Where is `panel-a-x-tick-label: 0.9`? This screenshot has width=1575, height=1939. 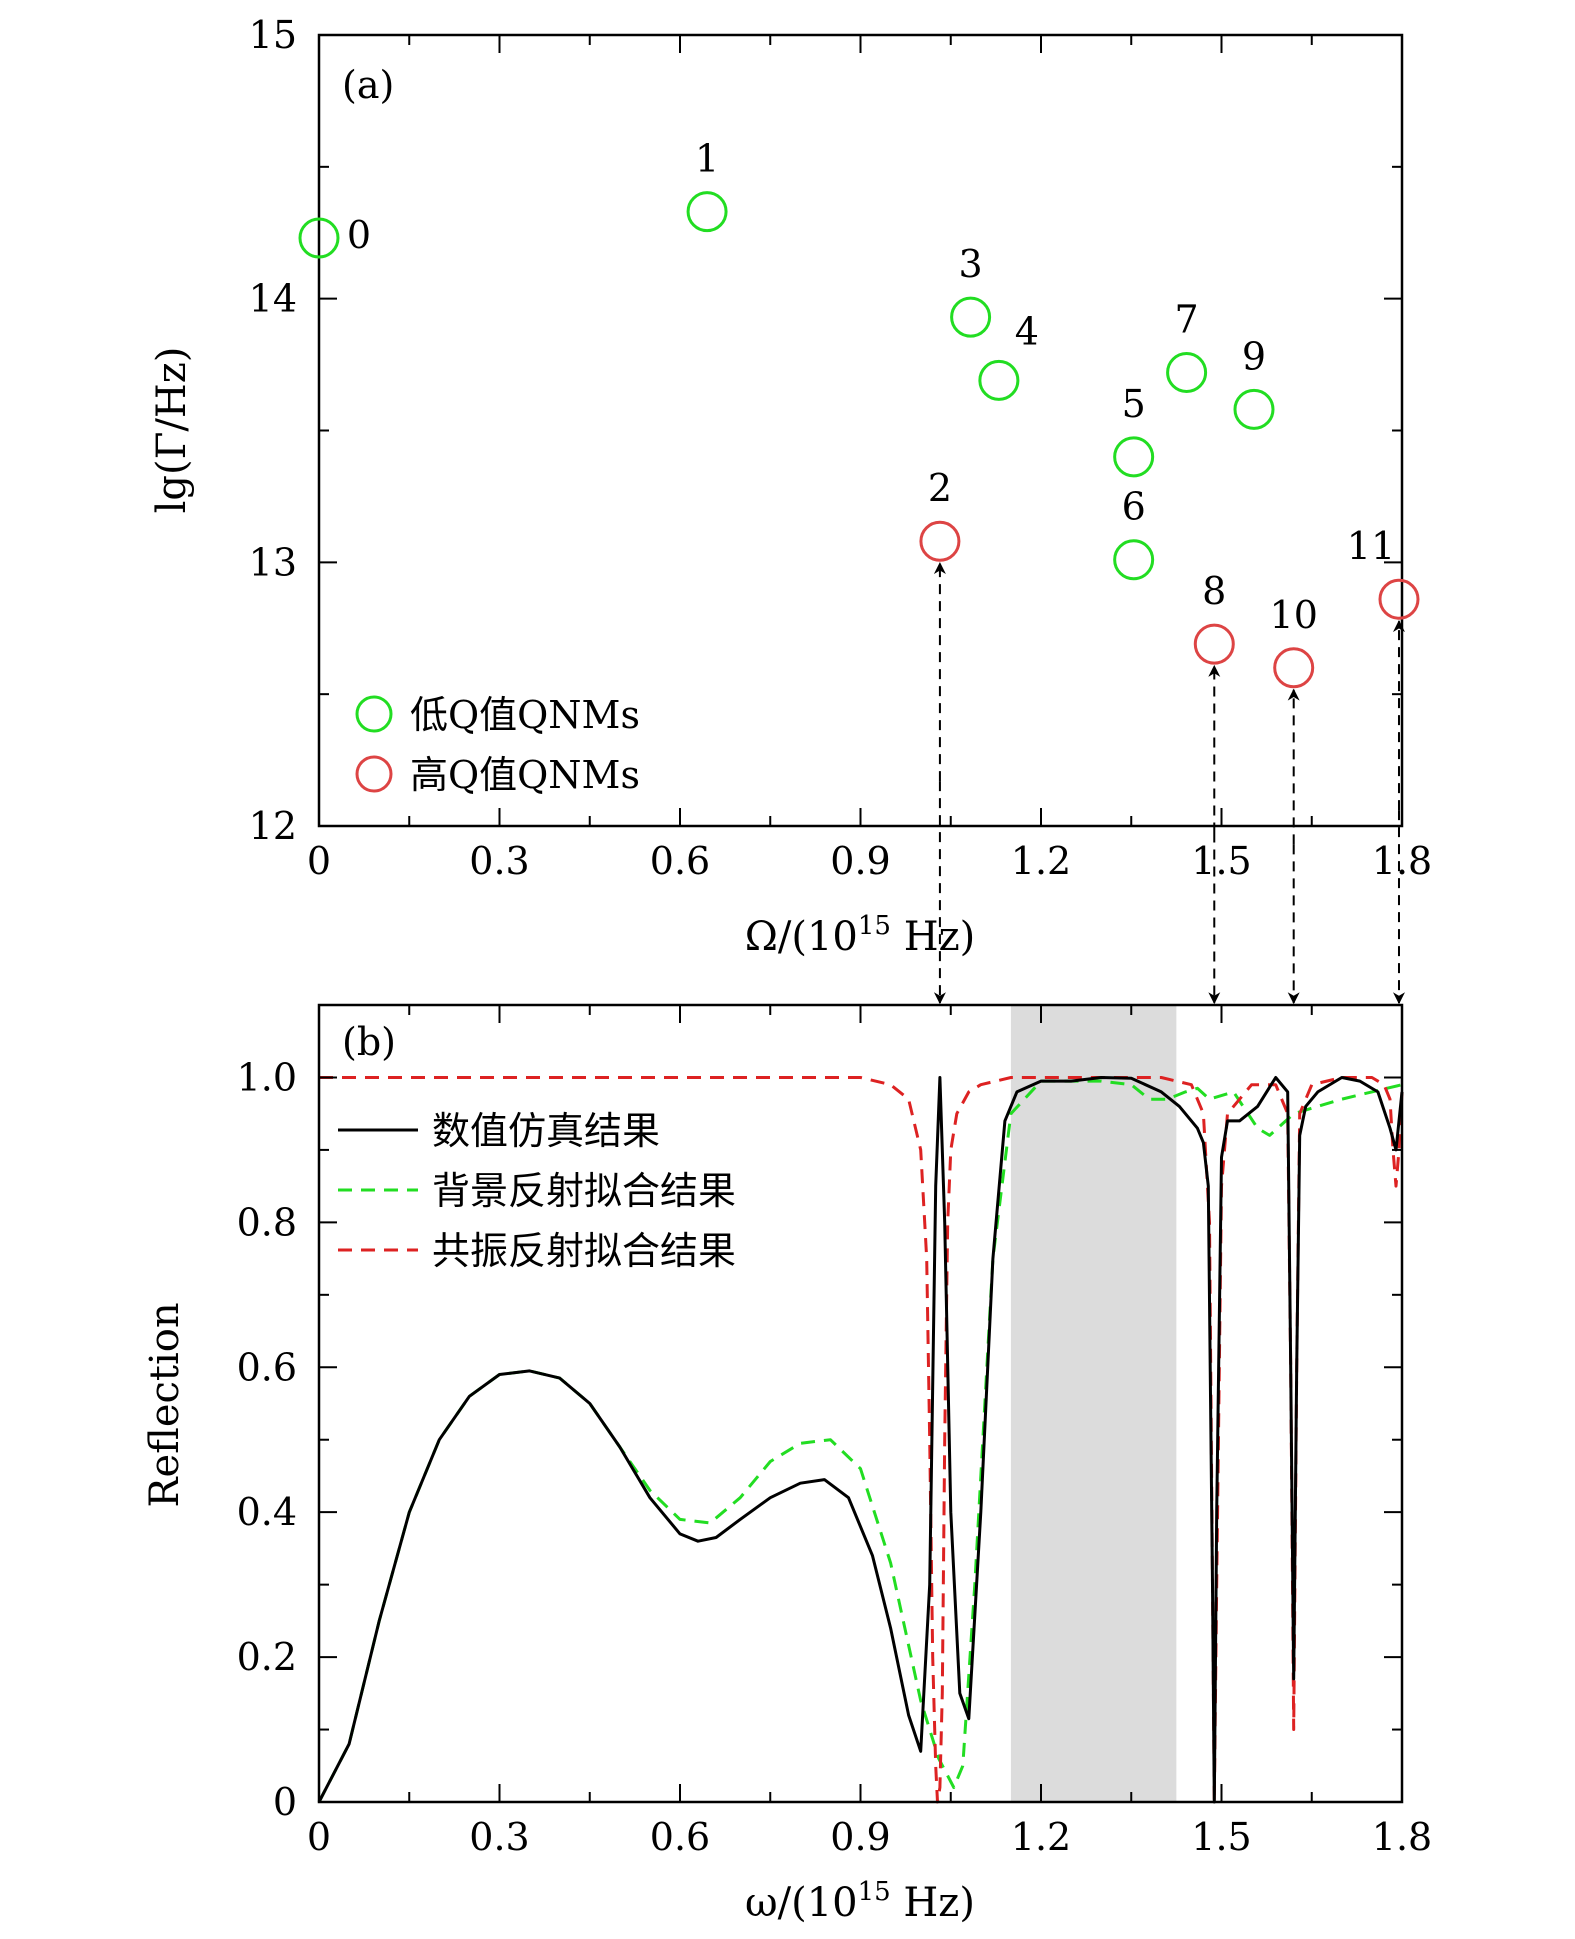
panel-a-x-tick-label: 0.9 is located at coordinates (860, 861).